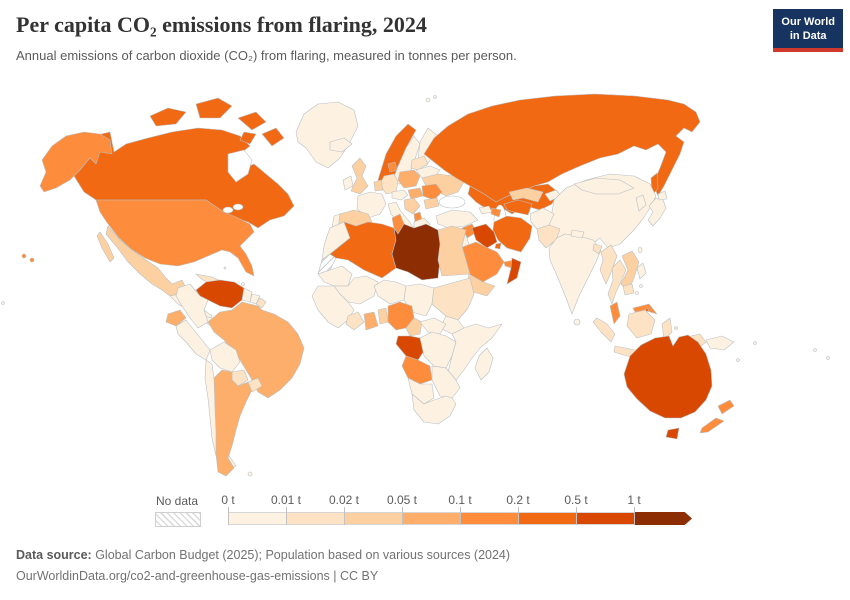 The height and width of the screenshot is (600, 850). I want to click on country-ivory-coast, so click(355, 321).